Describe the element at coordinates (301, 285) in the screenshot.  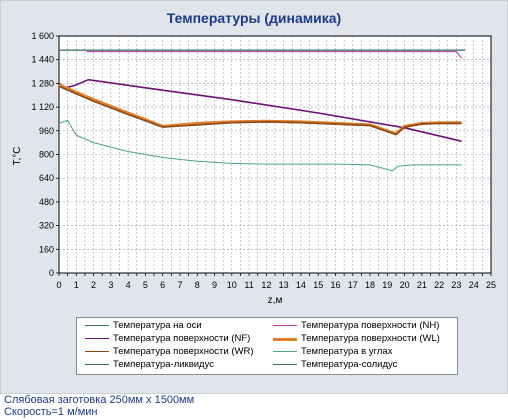
I see `x-tick-label: 14` at that location.